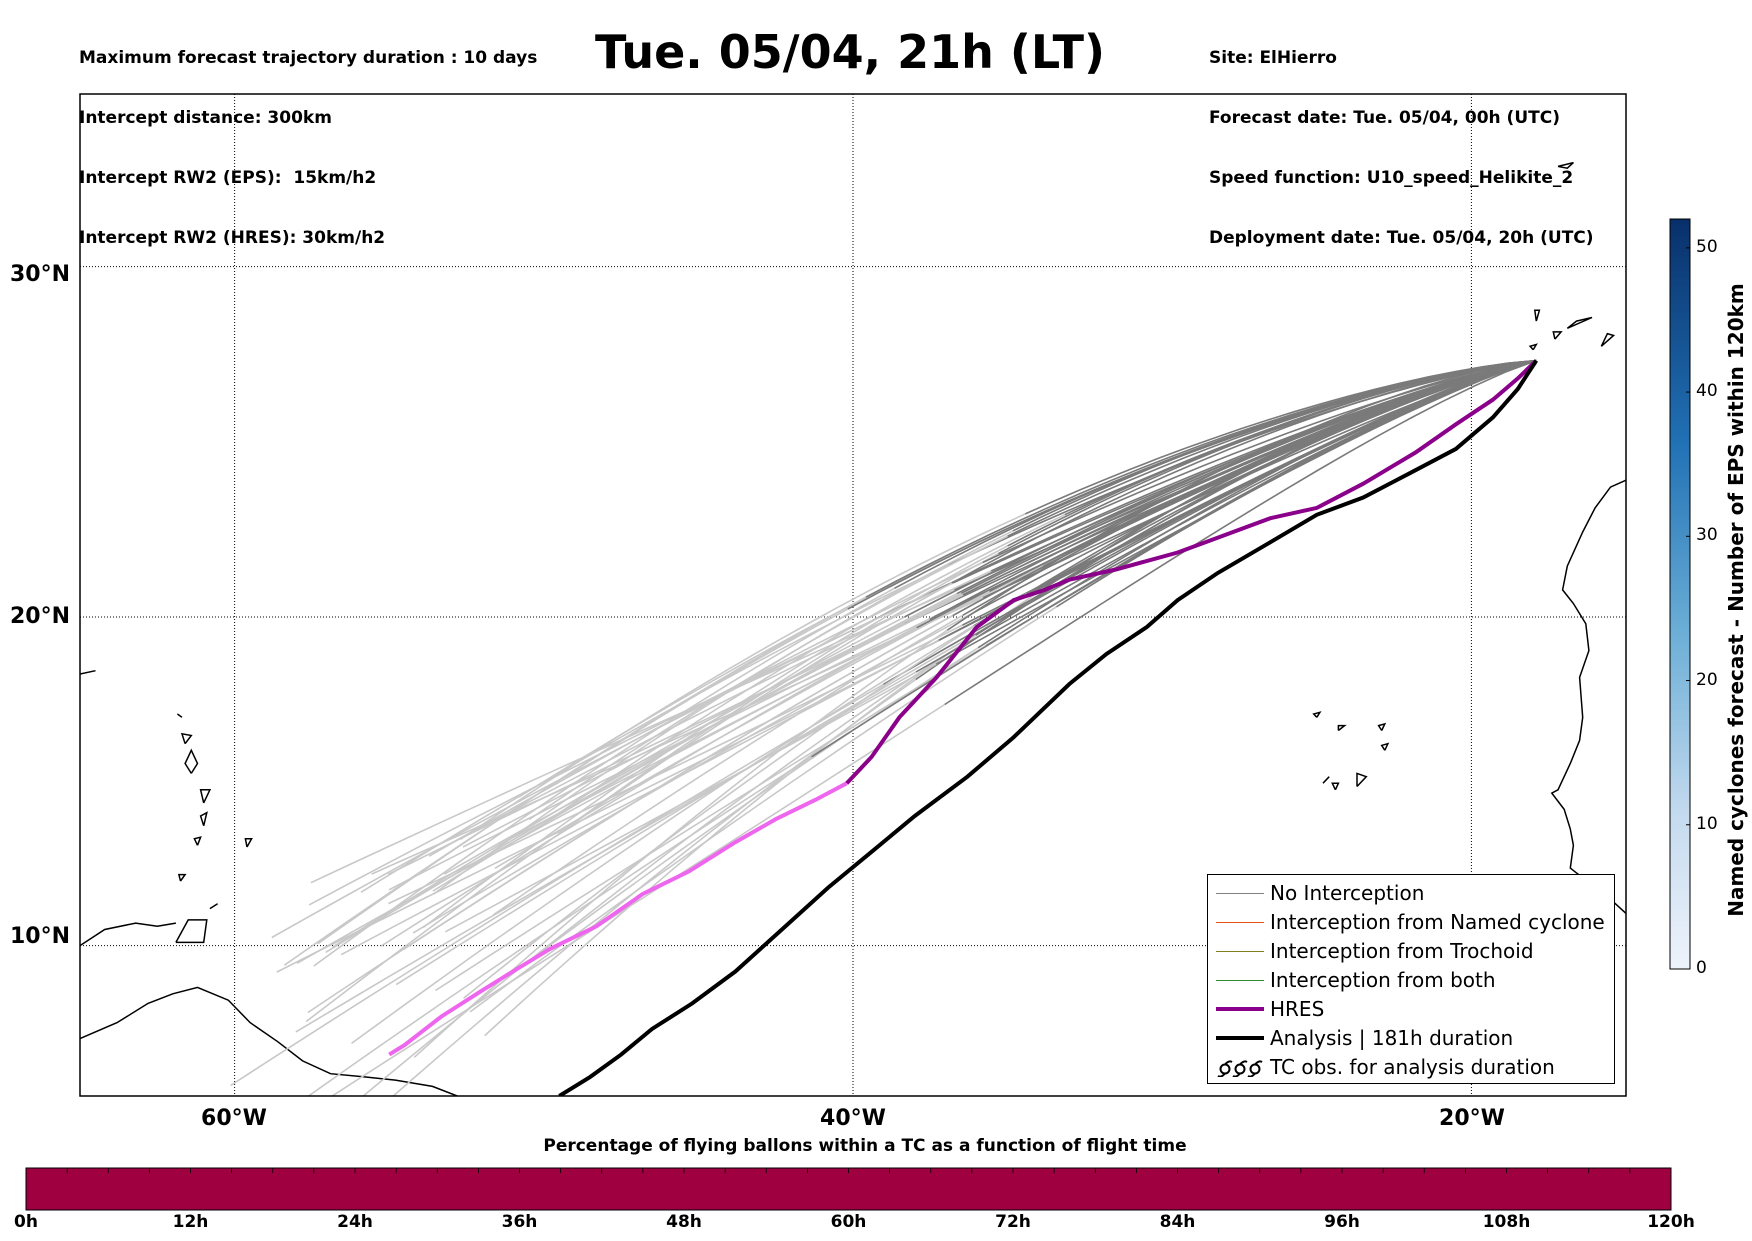  Describe the element at coordinates (1401, 238) in the screenshot. I see `header-line-deployment-date: Deployment date: Tue. 05/04, 20h (UTC)` at that location.